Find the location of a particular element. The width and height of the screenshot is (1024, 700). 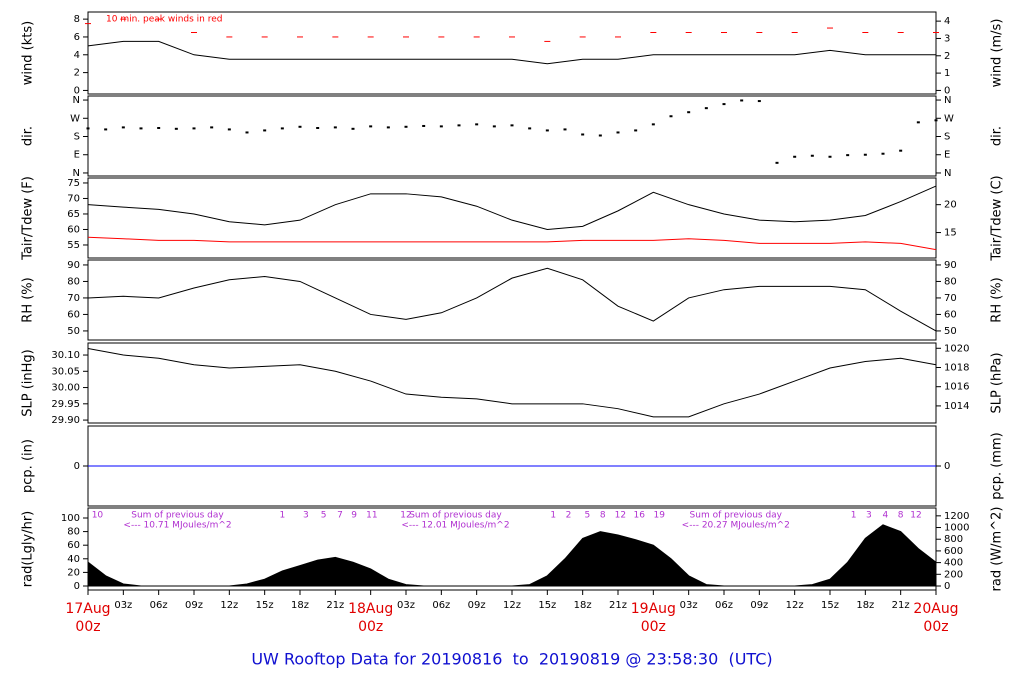

y-axis-label: wind (kts) is located at coordinates (28, 53).